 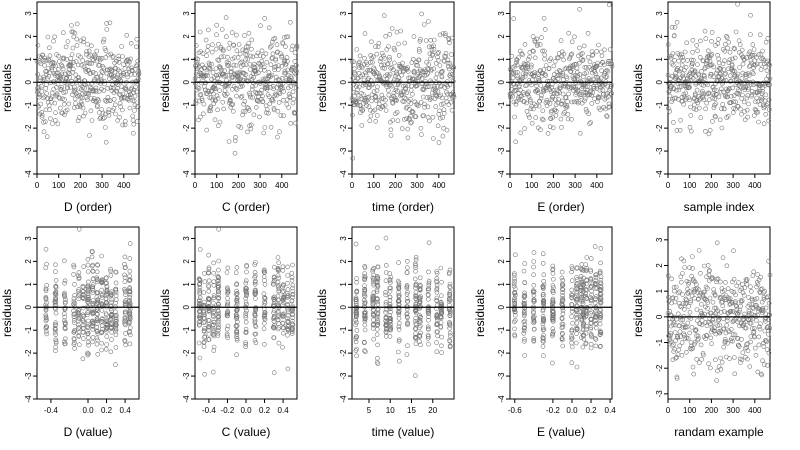 I want to click on plot-frame, so click(x=246, y=88).